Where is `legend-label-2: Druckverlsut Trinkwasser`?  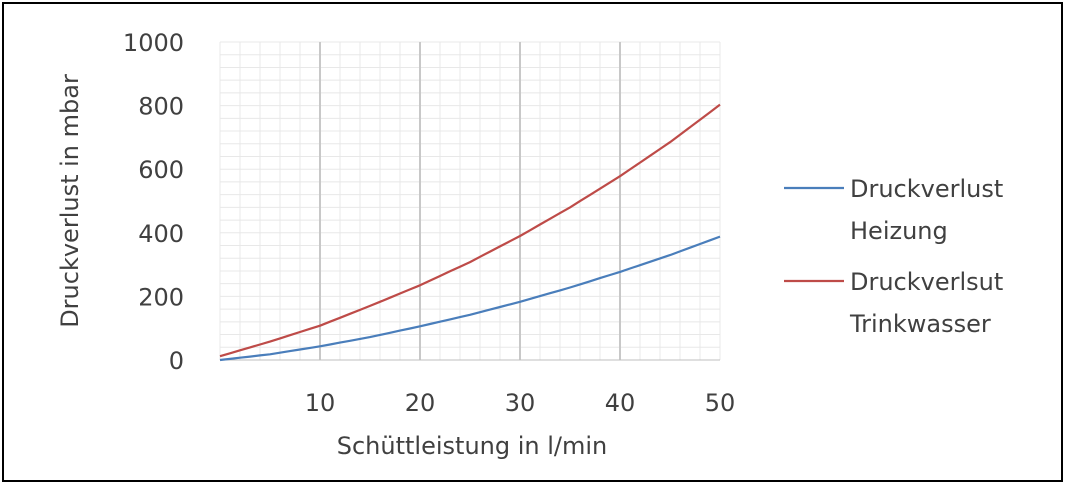
legend-label-2: Druckverlsut Trinkwasser is located at coordinates (926, 303).